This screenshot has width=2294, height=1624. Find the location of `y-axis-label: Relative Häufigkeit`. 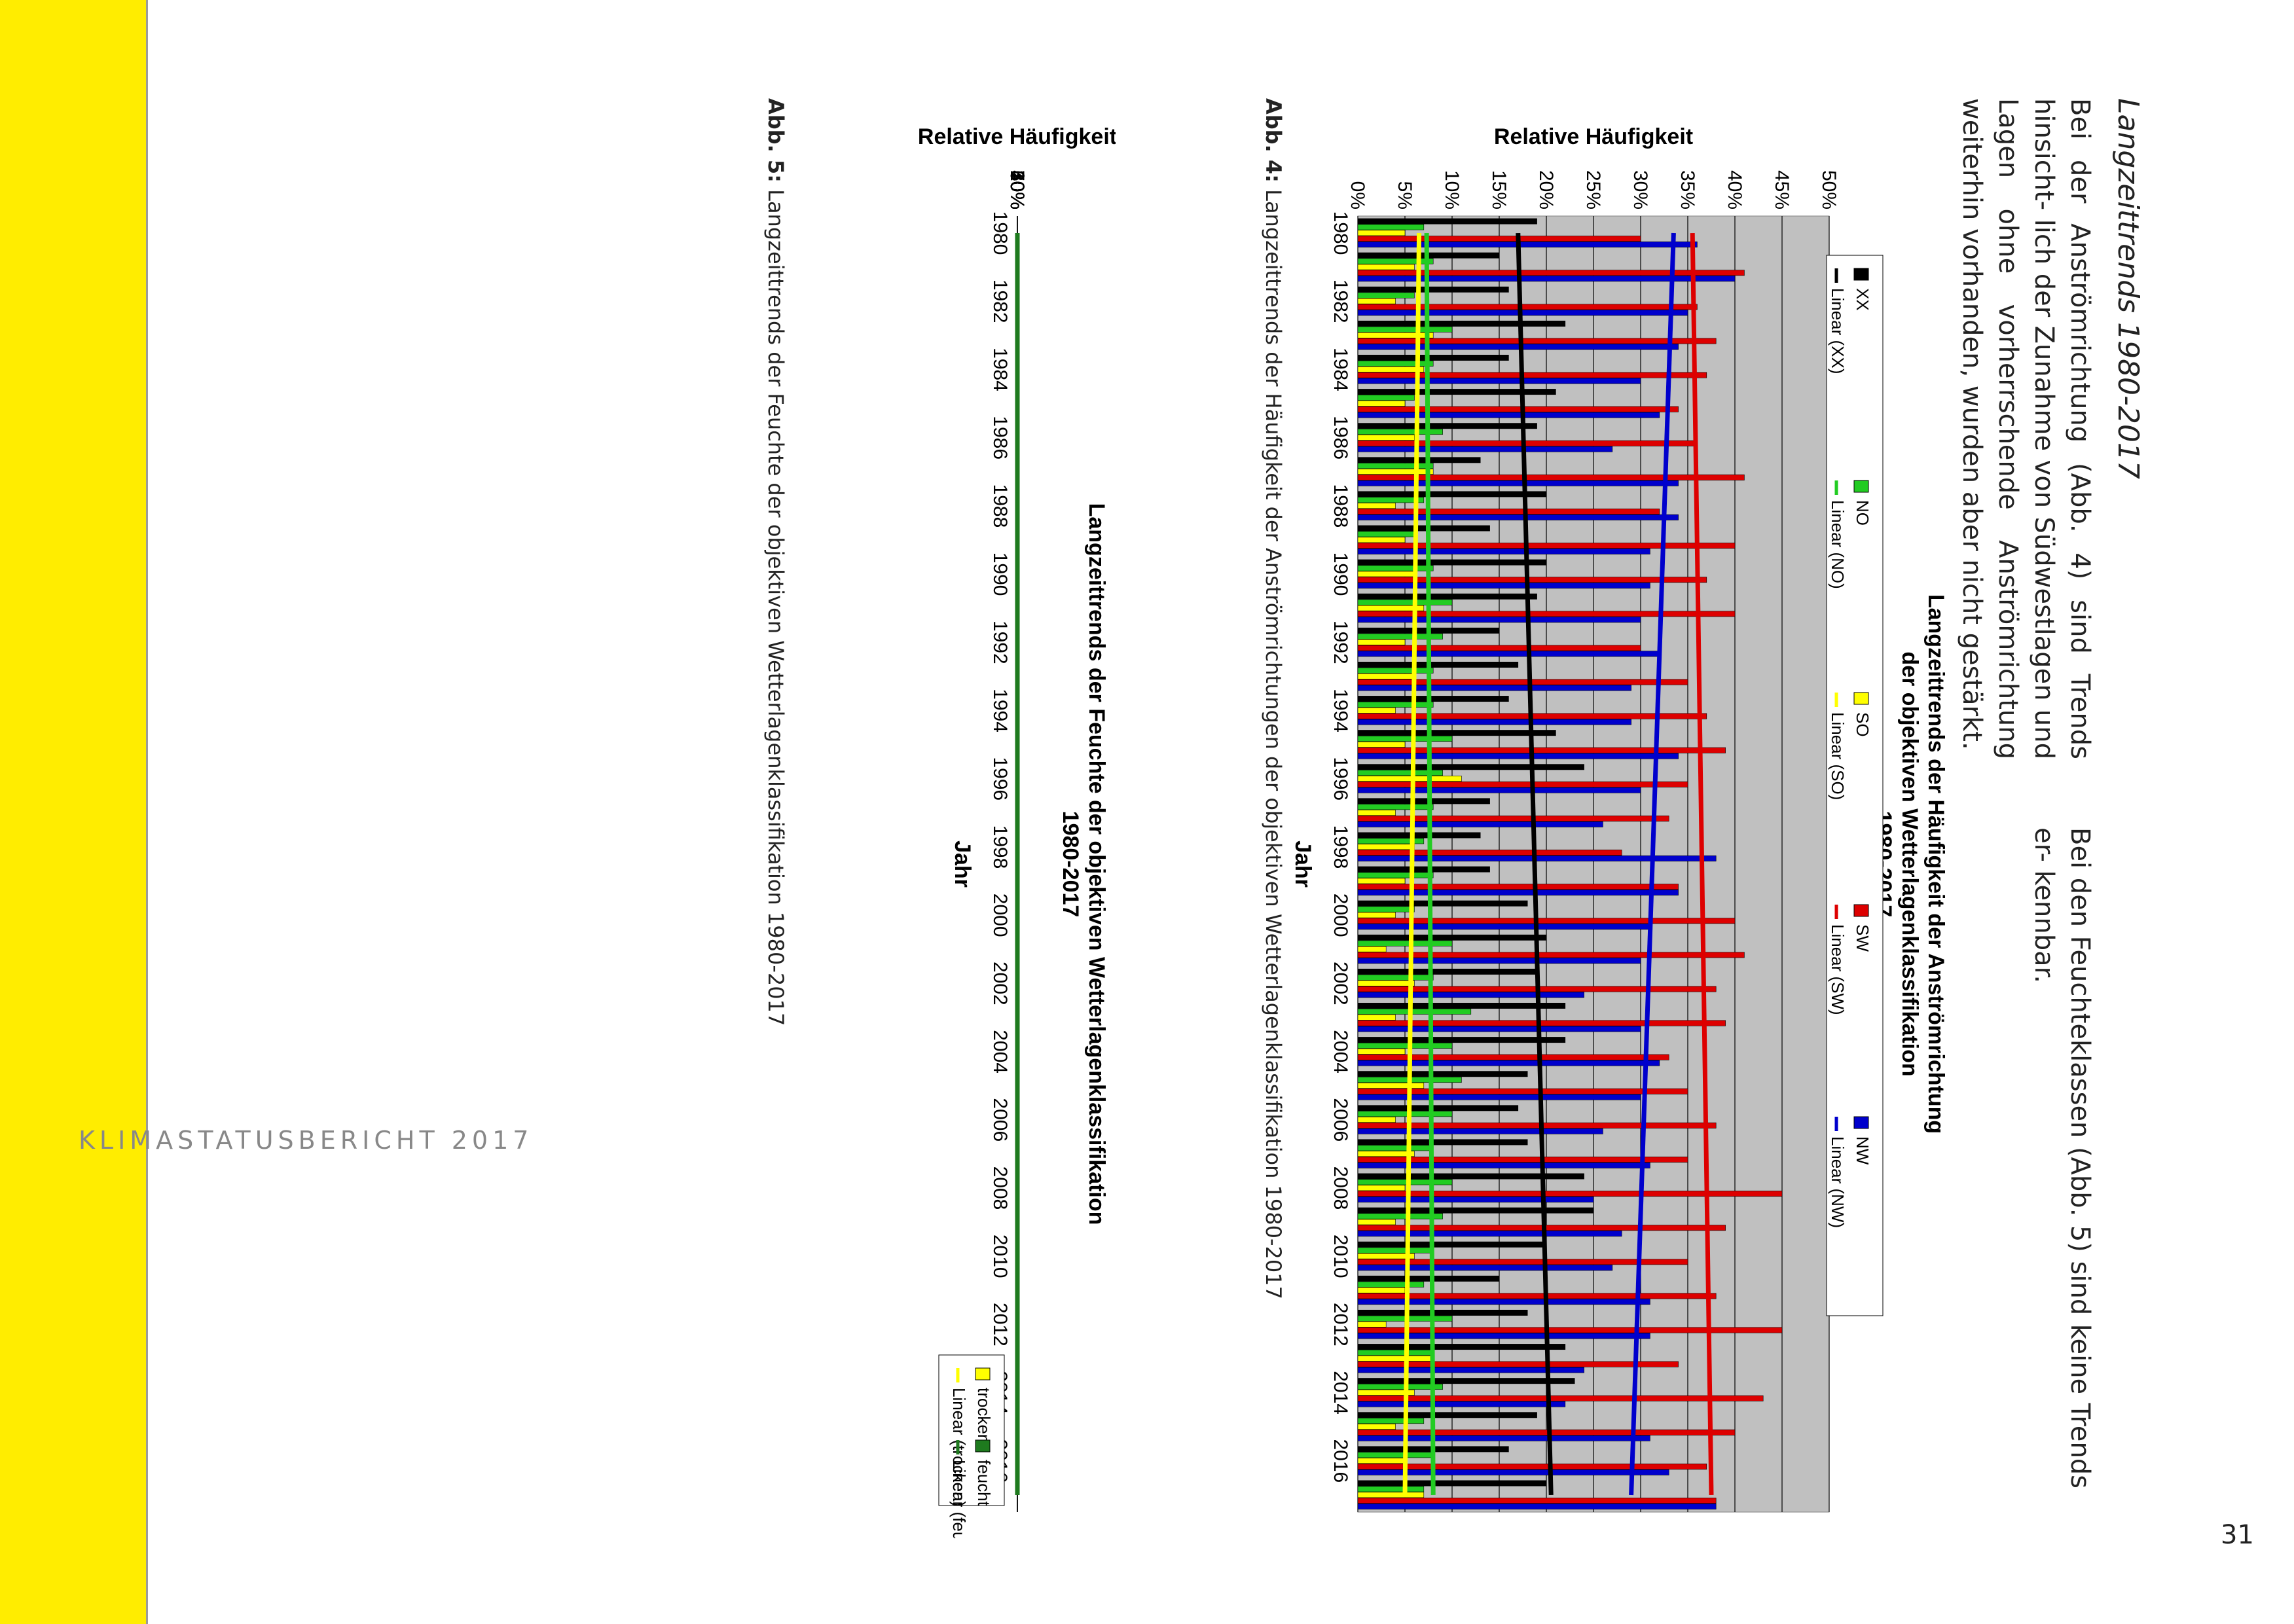

y-axis-label: Relative Häufigkeit is located at coordinates (1017, 136).